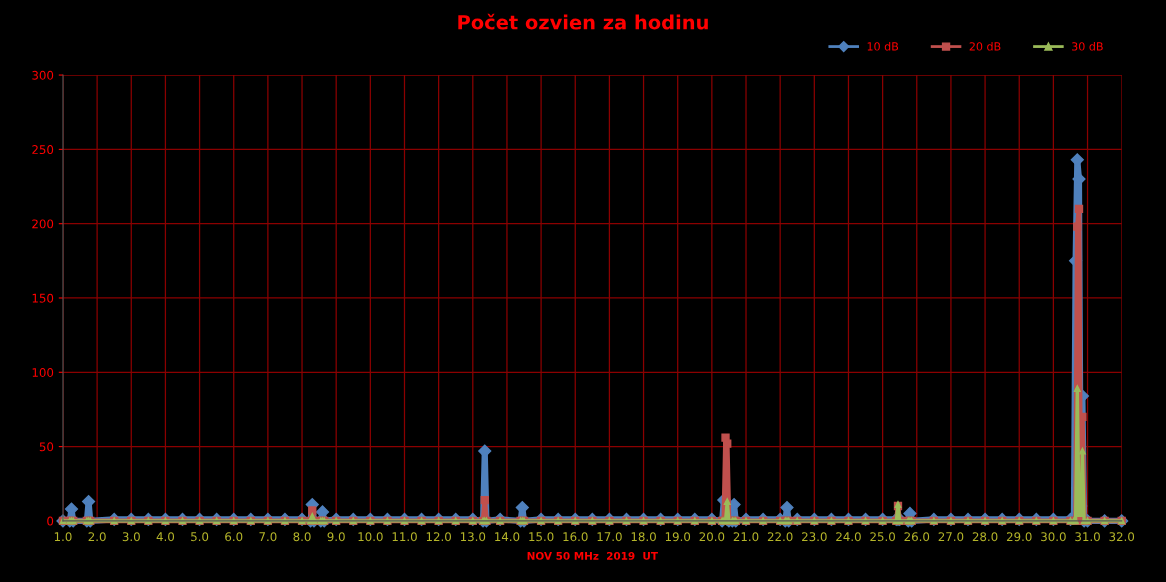 The width and height of the screenshot is (1166, 582). Describe the element at coordinates (336, 537) in the screenshot. I see `x-tick-label: 9.0` at that location.